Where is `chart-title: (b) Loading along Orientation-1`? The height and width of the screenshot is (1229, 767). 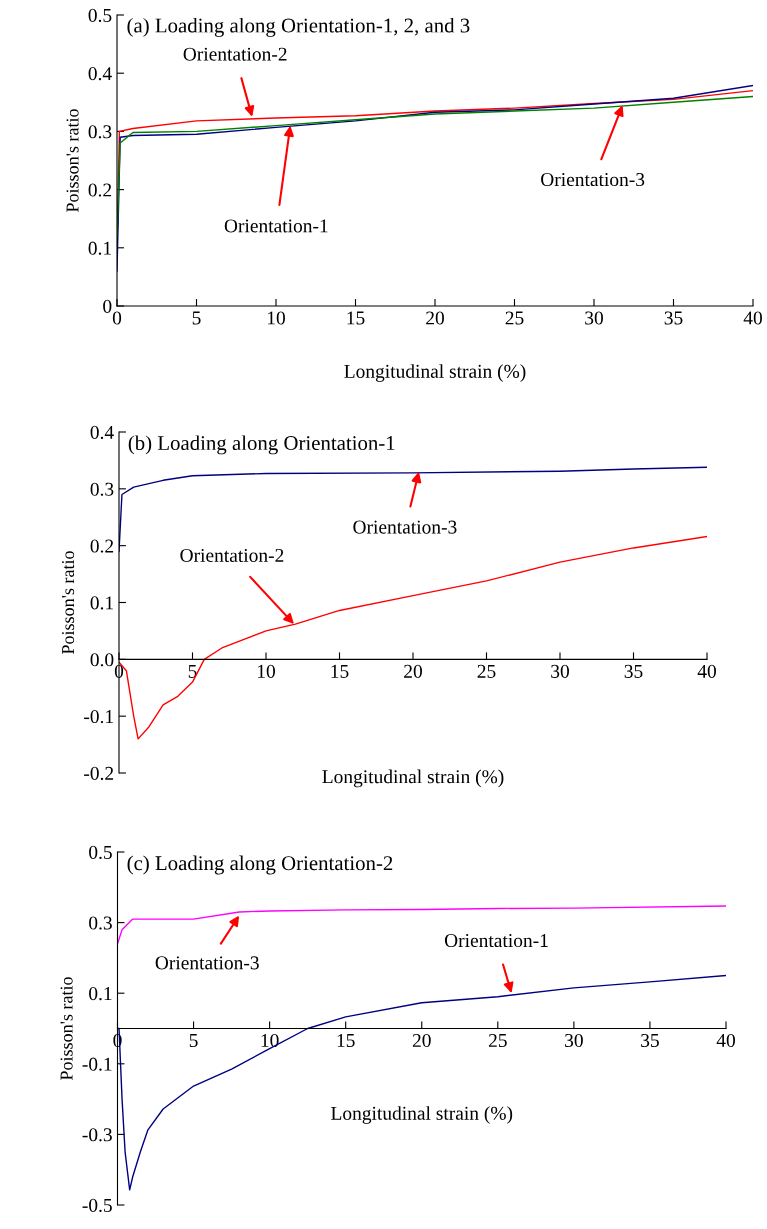
chart-title: (b) Loading along Orientation-1 is located at coordinates (261, 445).